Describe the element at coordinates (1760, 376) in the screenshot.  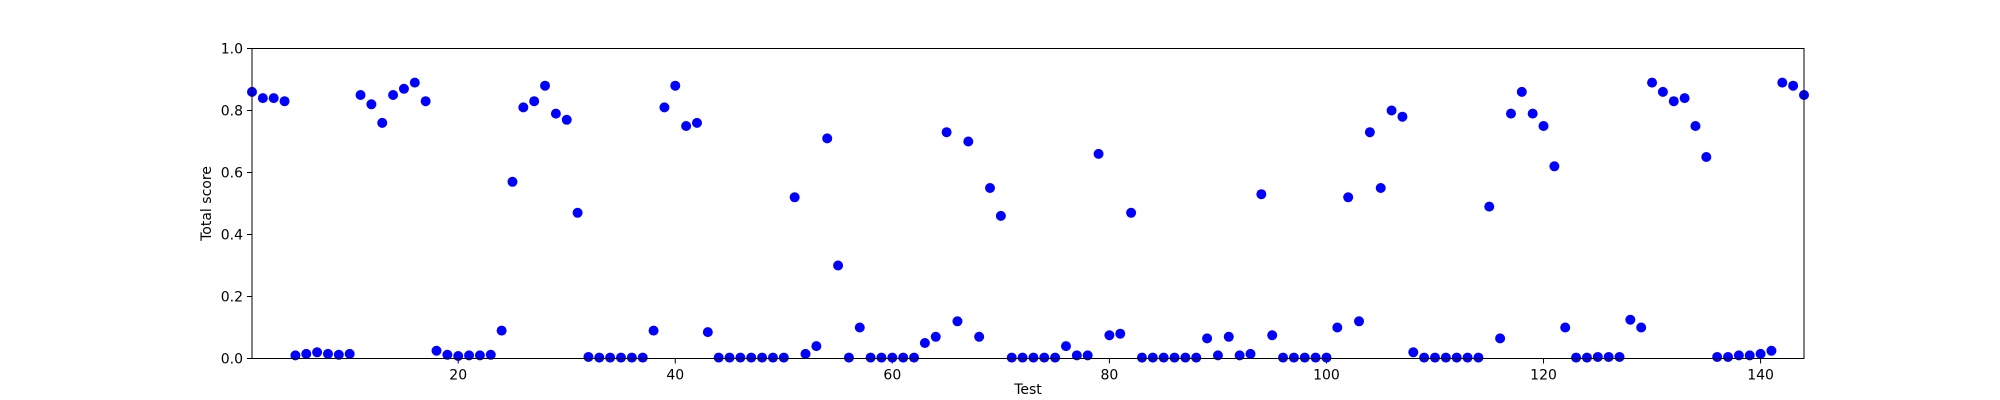
I see `x-tick-label: 140` at that location.